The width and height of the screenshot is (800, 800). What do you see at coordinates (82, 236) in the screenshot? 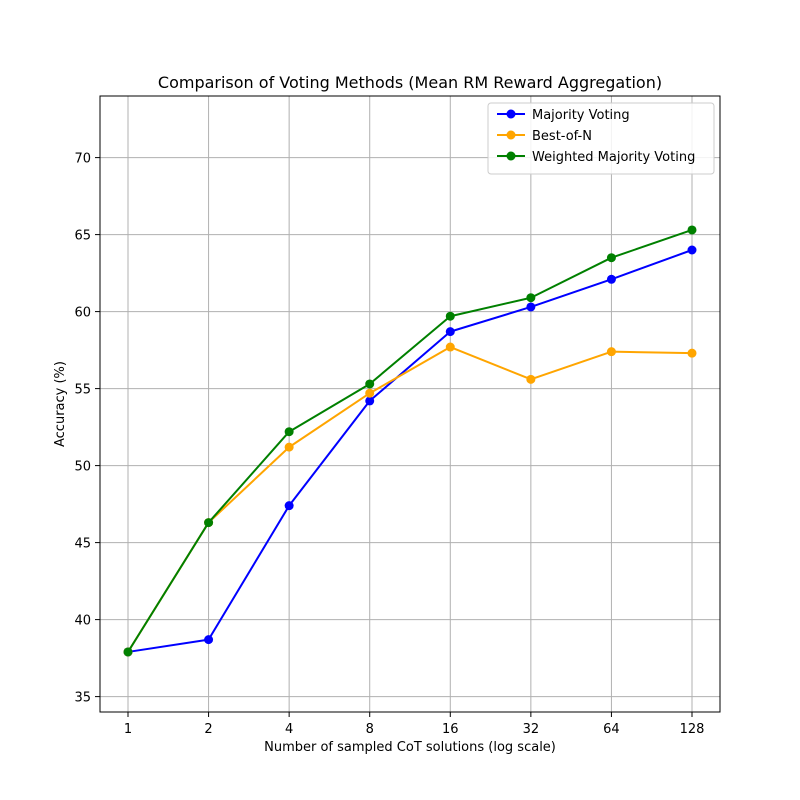
I see `y-tick-label: 65` at bounding box center [82, 236].